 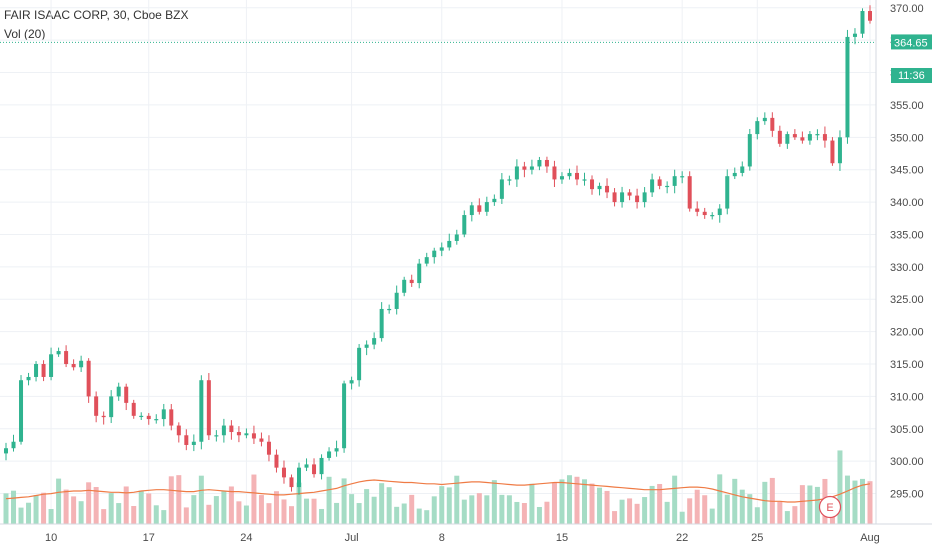 I want to click on y-tick-label: 300.00, so click(x=907, y=462).